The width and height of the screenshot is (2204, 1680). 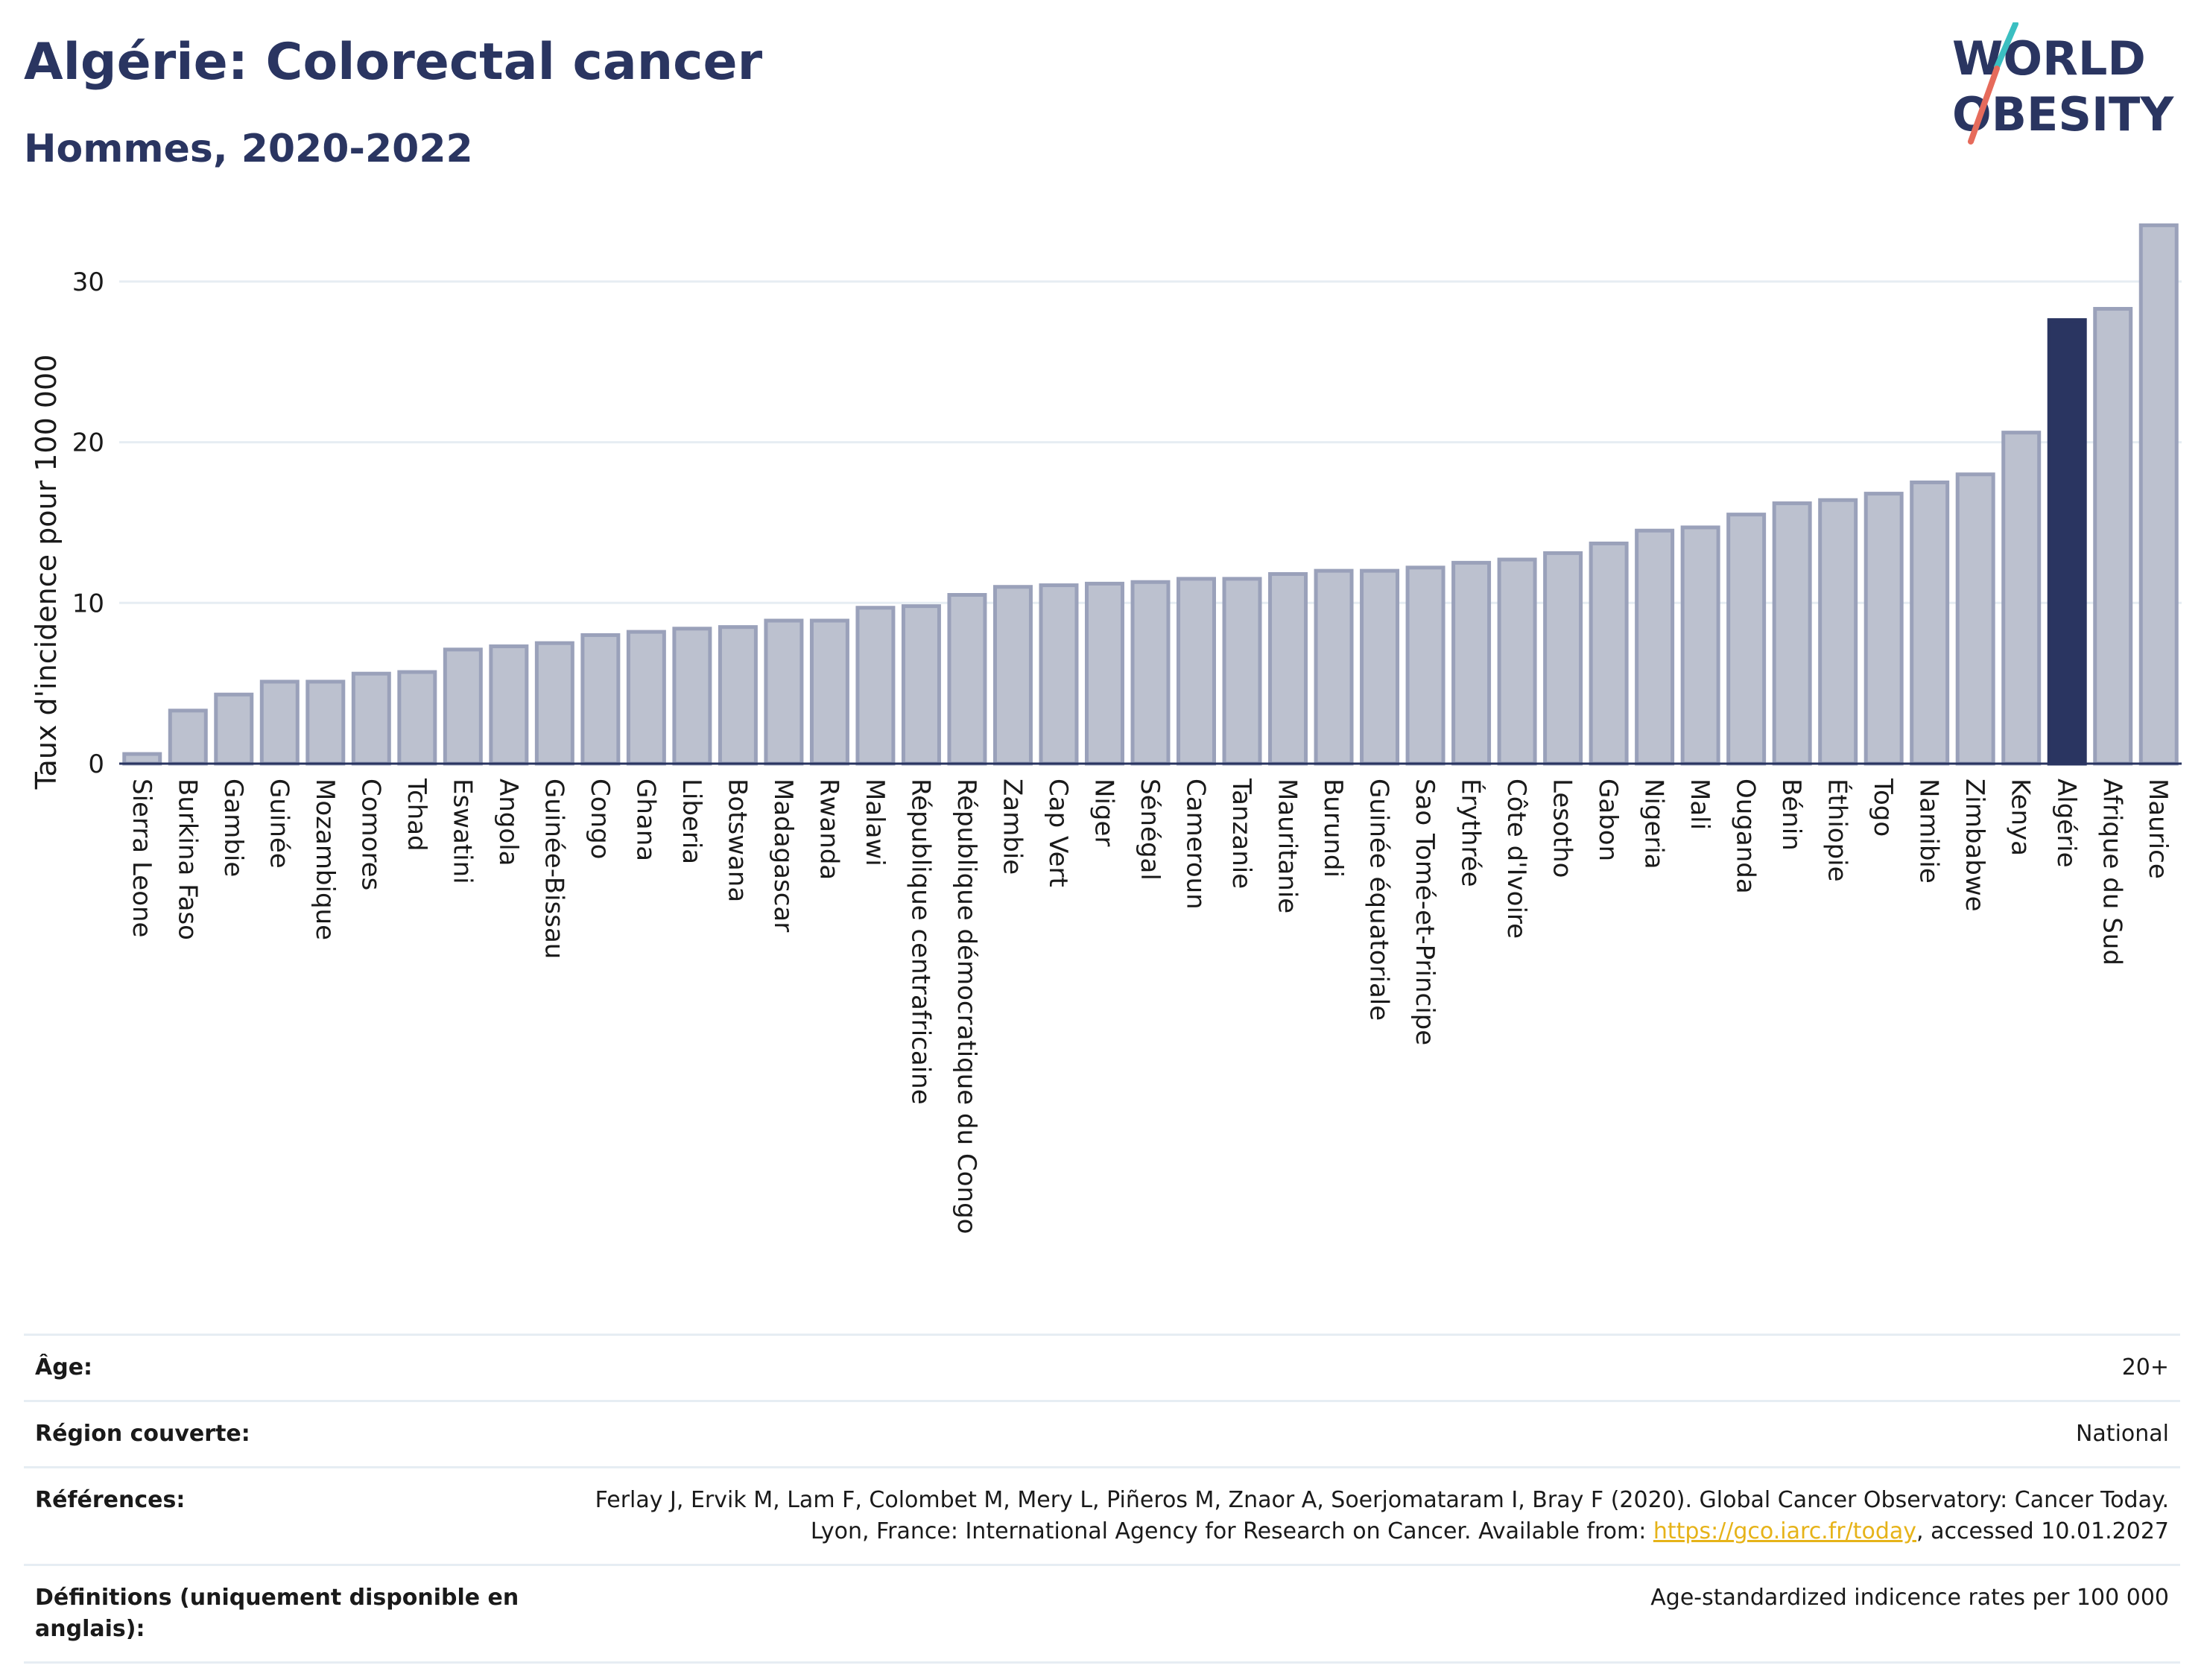 What do you see at coordinates (920, 942) in the screenshot?
I see `x-tick-label: République centrafricaine` at bounding box center [920, 942].